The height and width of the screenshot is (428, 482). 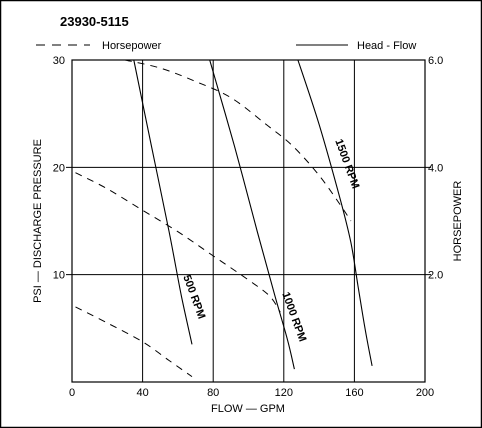 What do you see at coordinates (132, 46) in the screenshot?
I see `legend-horsepower-label: Horsepower` at bounding box center [132, 46].